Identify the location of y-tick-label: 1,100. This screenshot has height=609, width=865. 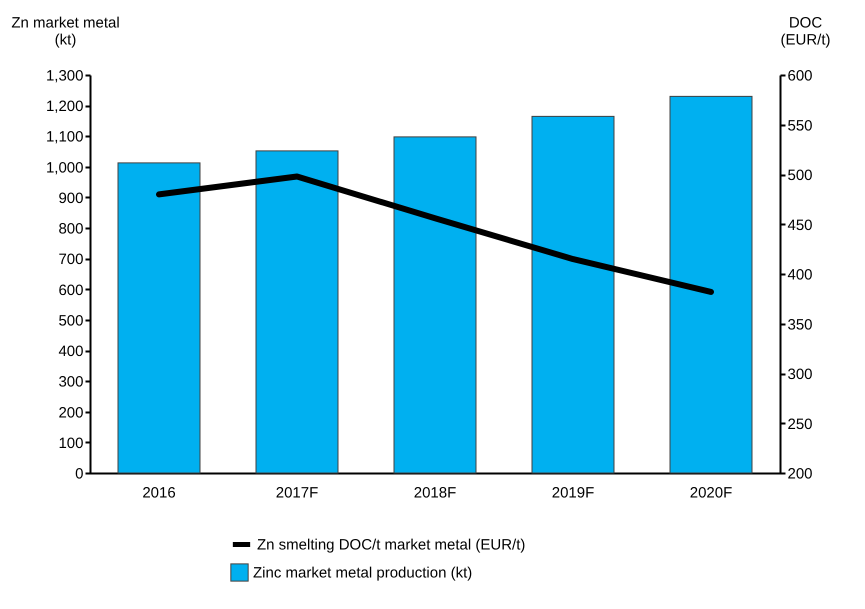
(65, 137).